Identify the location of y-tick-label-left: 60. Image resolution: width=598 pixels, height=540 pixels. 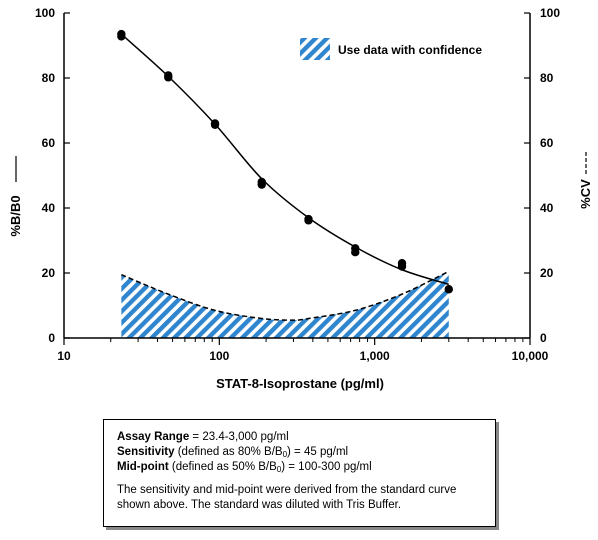
(49, 143).